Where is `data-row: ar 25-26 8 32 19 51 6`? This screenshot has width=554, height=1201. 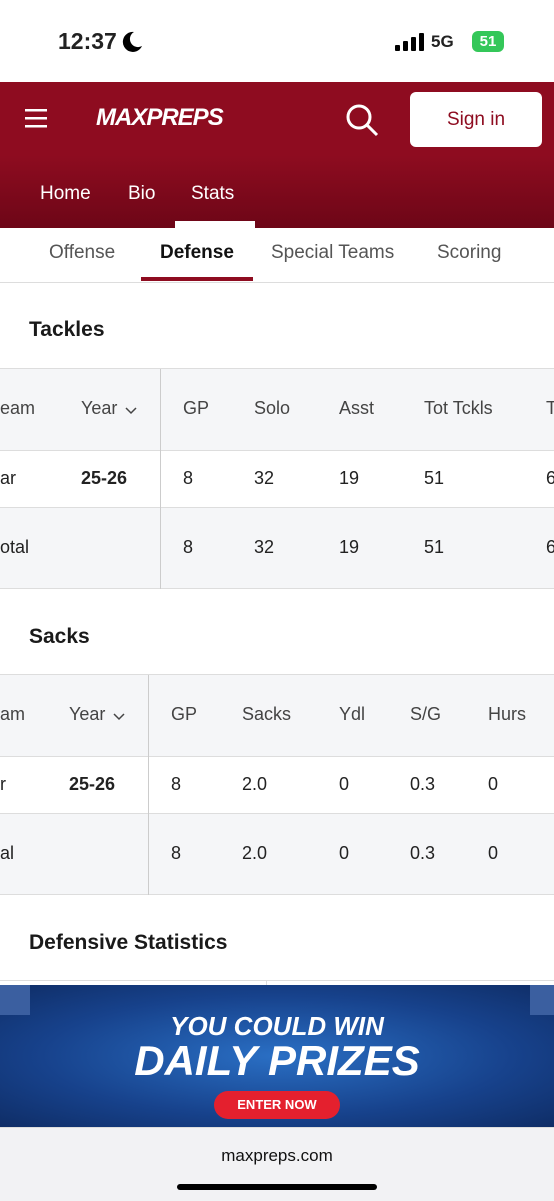
data-row: ar 25-26 8 32 19 51 6 is located at coordinates (277, 479).